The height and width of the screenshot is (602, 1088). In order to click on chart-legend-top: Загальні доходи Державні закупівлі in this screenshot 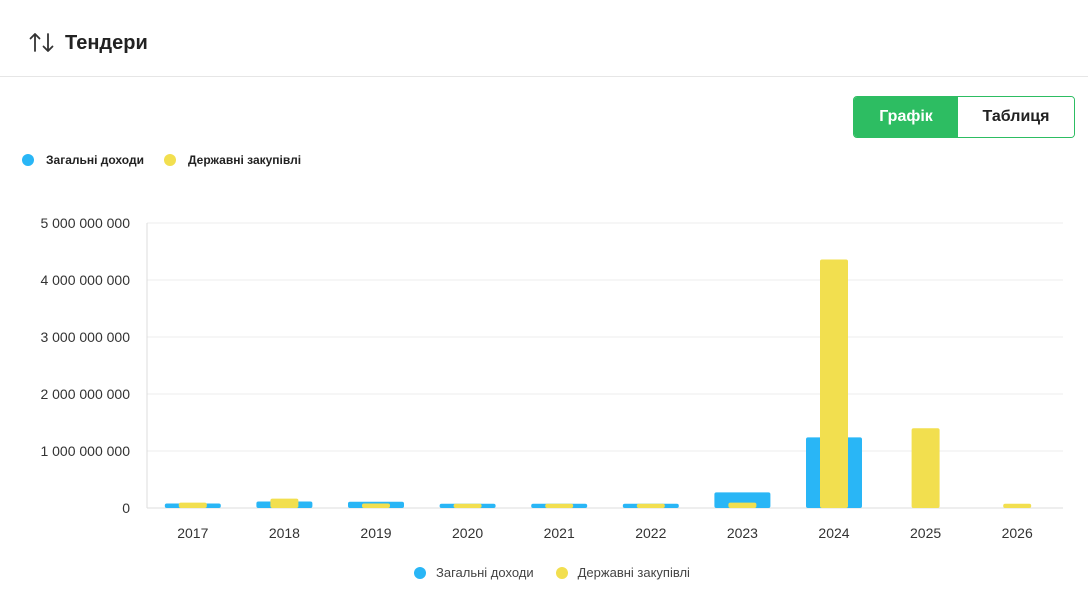, I will do `click(171, 160)`.